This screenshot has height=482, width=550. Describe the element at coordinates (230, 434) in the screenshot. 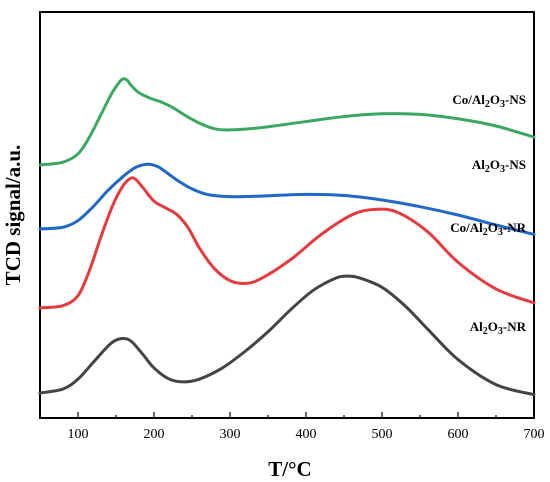

I see `x-tick-label: 300` at that location.